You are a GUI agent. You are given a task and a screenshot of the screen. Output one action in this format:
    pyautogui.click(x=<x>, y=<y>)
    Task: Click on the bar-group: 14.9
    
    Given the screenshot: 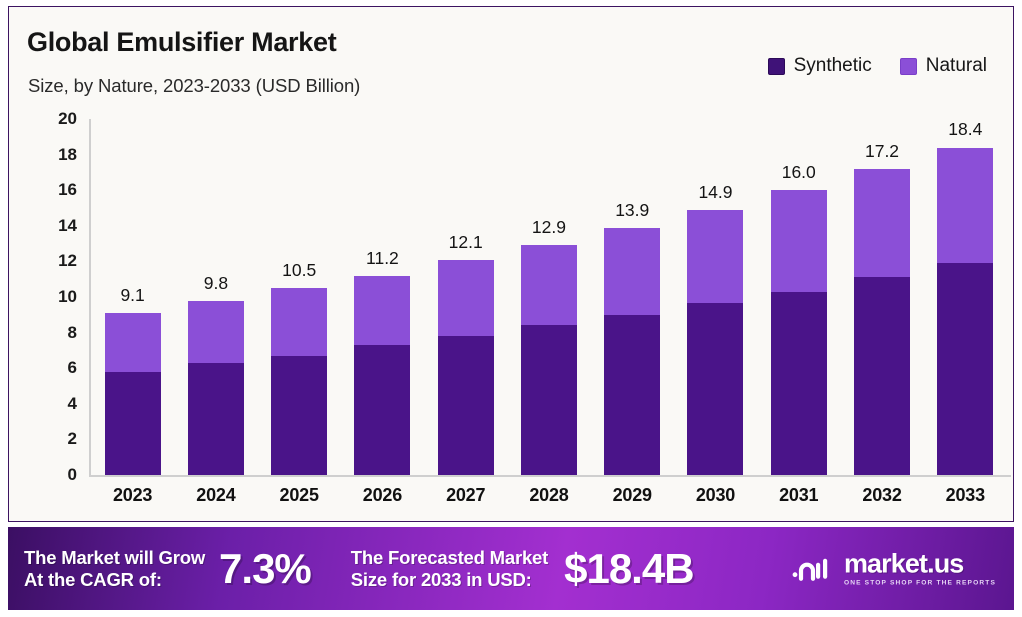 What is the action you would take?
    pyautogui.click(x=715, y=297)
    